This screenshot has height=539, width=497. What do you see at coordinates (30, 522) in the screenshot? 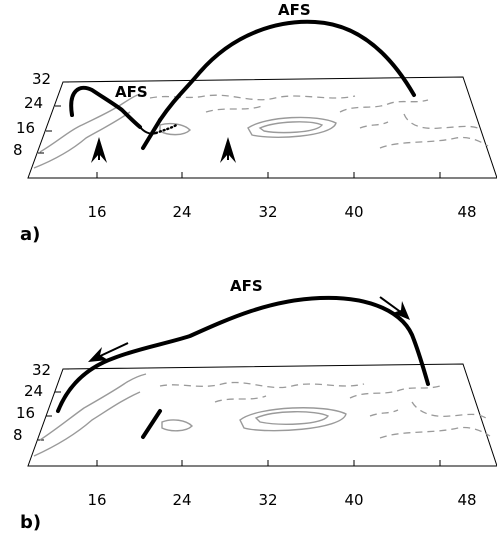
I see `panel-b-label: b)` at bounding box center [30, 522].